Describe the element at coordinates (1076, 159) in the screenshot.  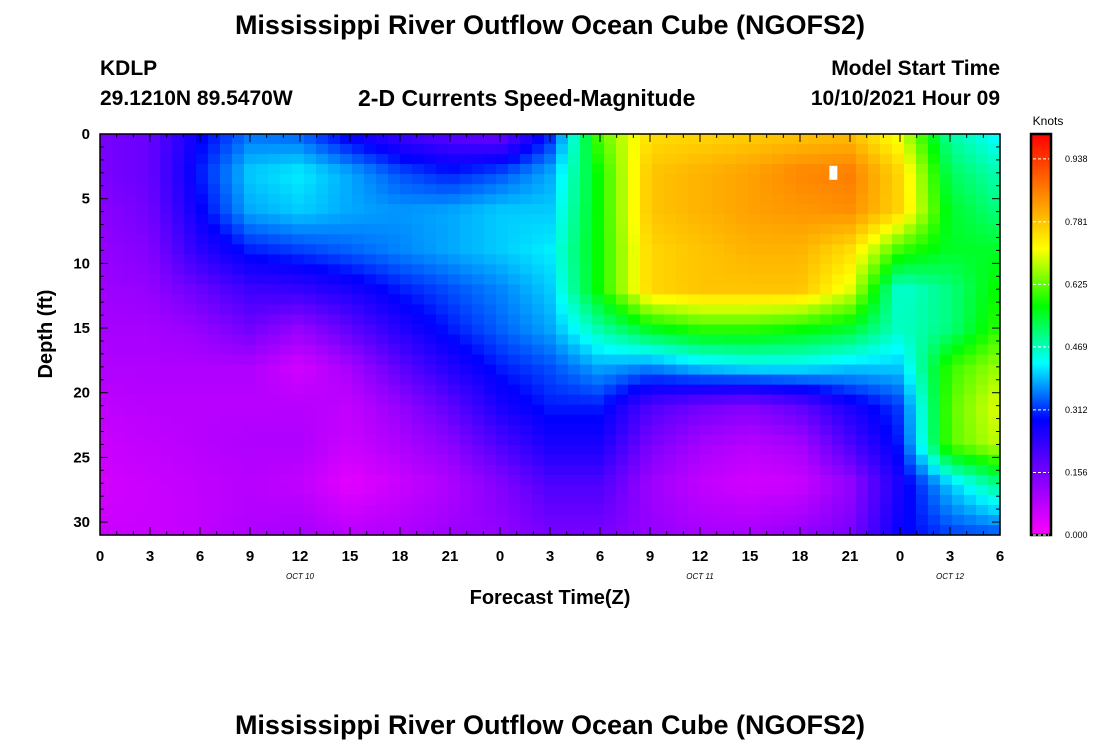
I see `colorbar-tick-label: 0.938` at that location.